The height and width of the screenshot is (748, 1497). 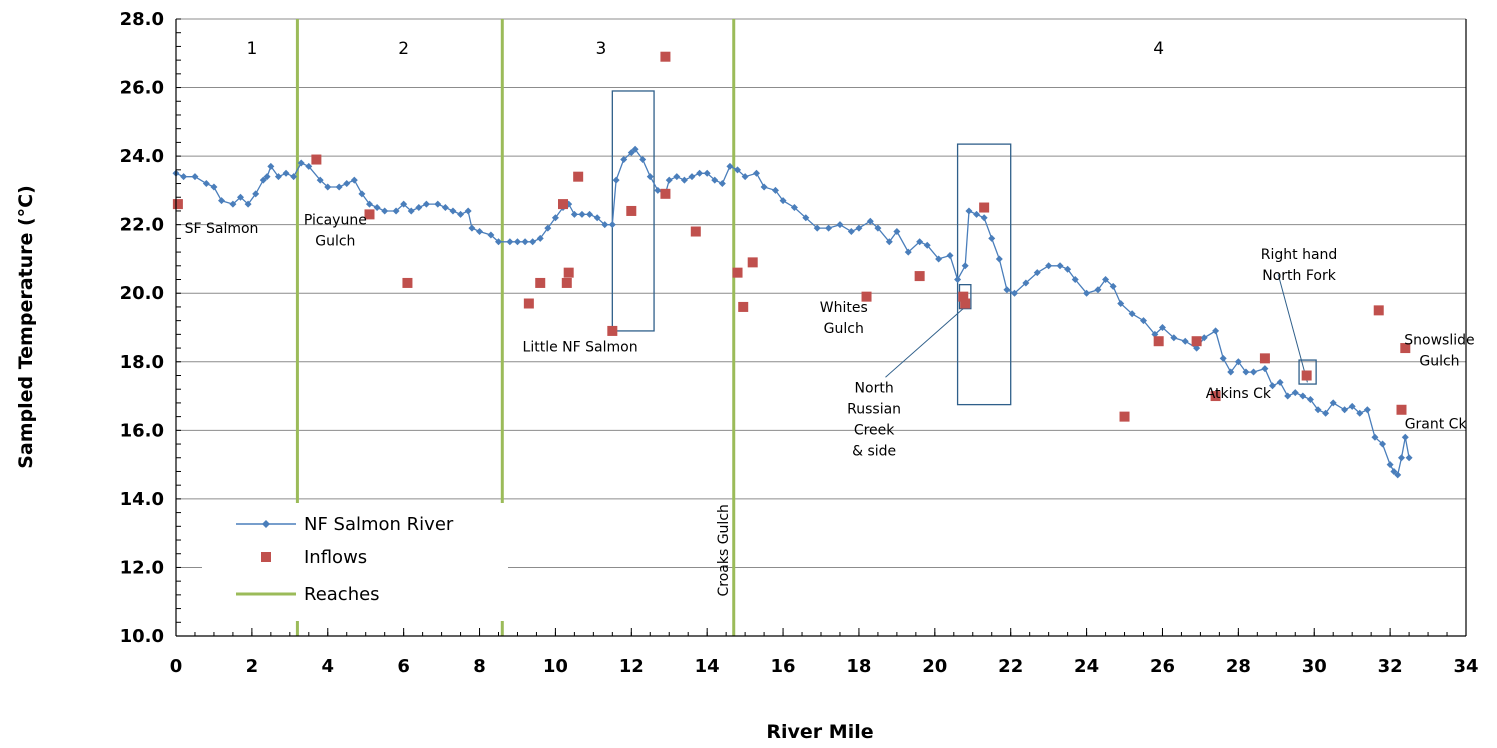 I want to click on x-tick-label: 6, so click(x=403, y=666).